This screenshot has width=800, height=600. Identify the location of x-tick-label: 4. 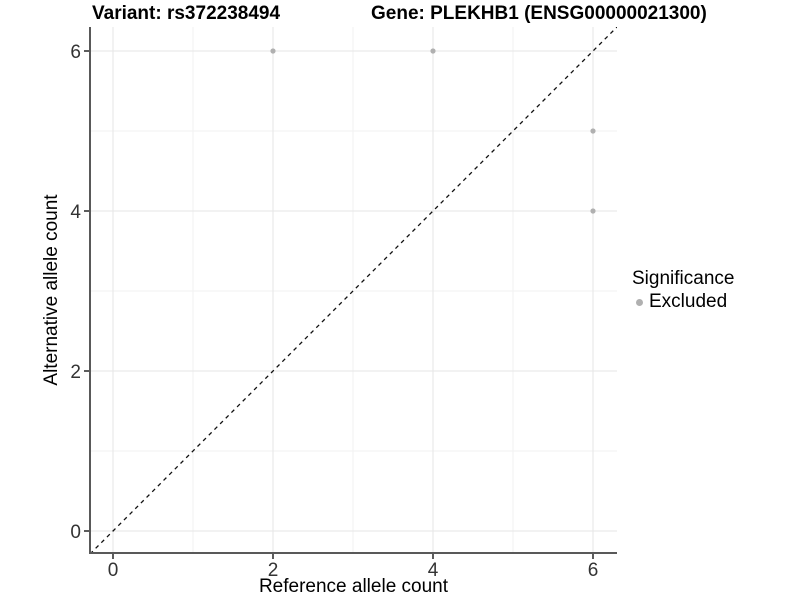
(433, 570).